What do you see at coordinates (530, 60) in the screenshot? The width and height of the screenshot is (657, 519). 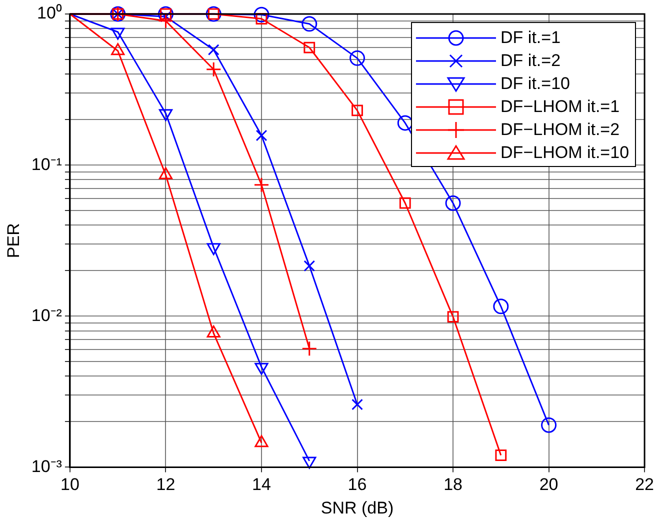 I see `legend-label: DF it.=2` at bounding box center [530, 60].